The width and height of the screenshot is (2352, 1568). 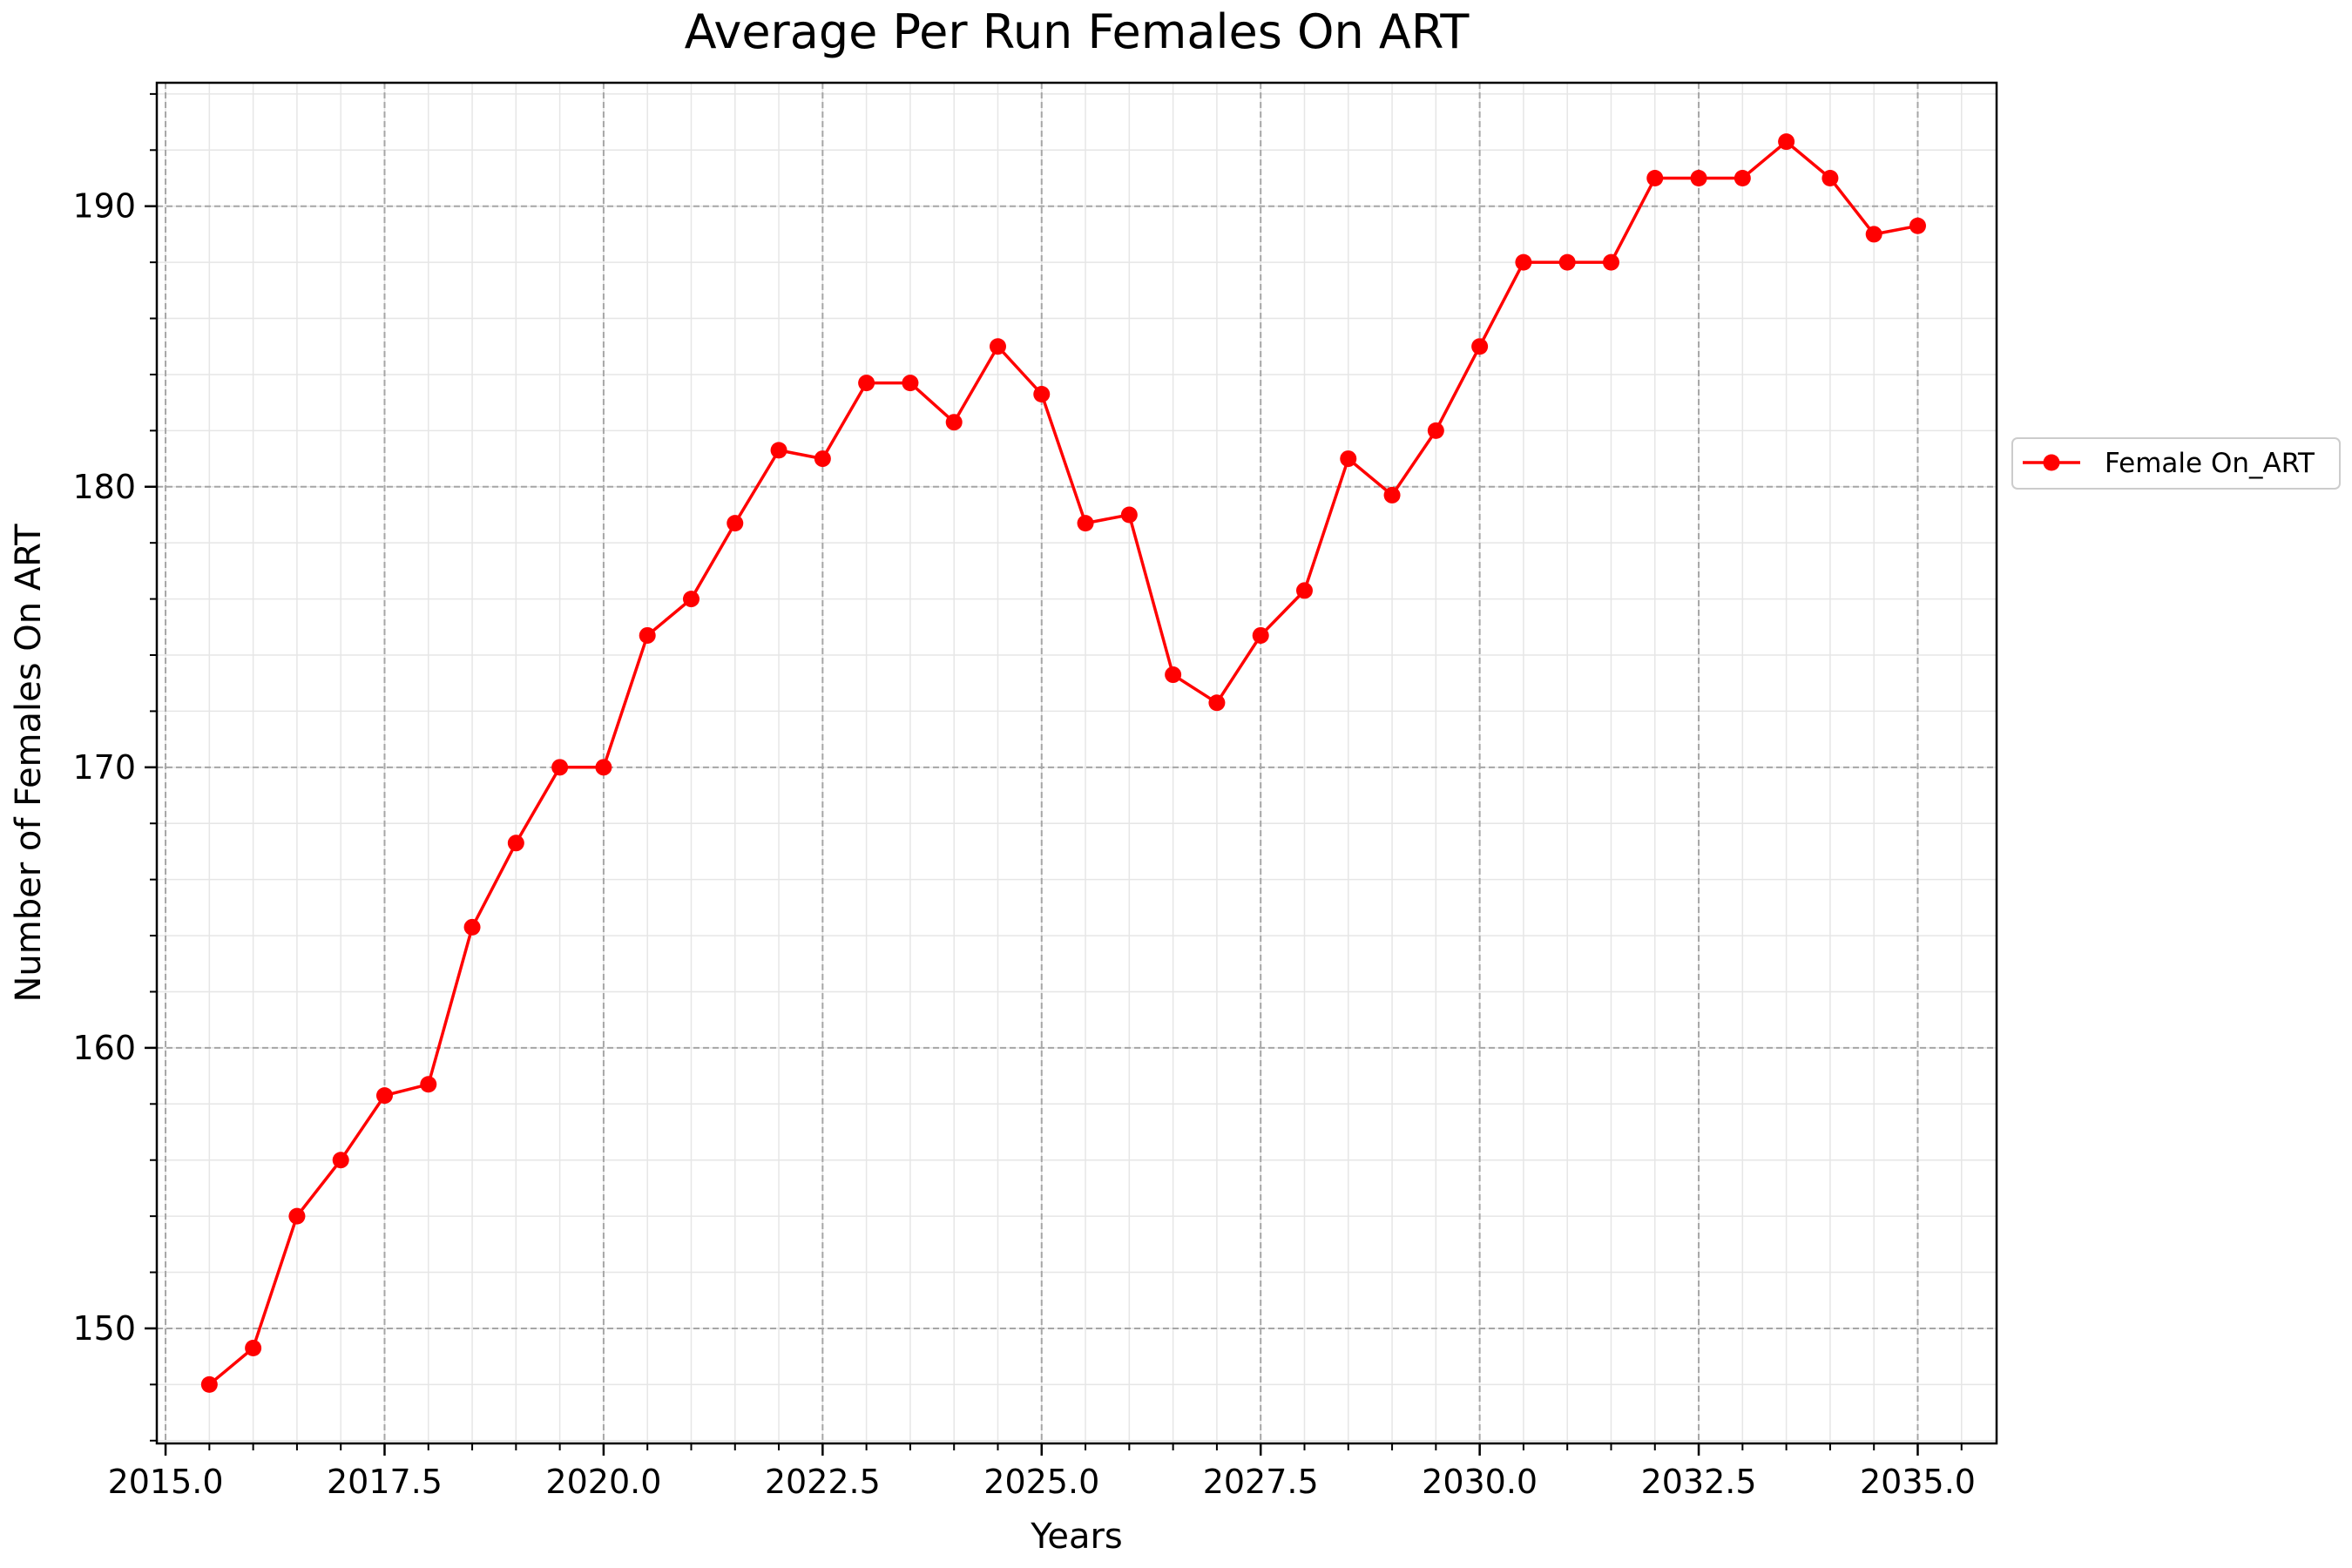 I want to click on y-tick-label: 170, so click(x=104, y=767).